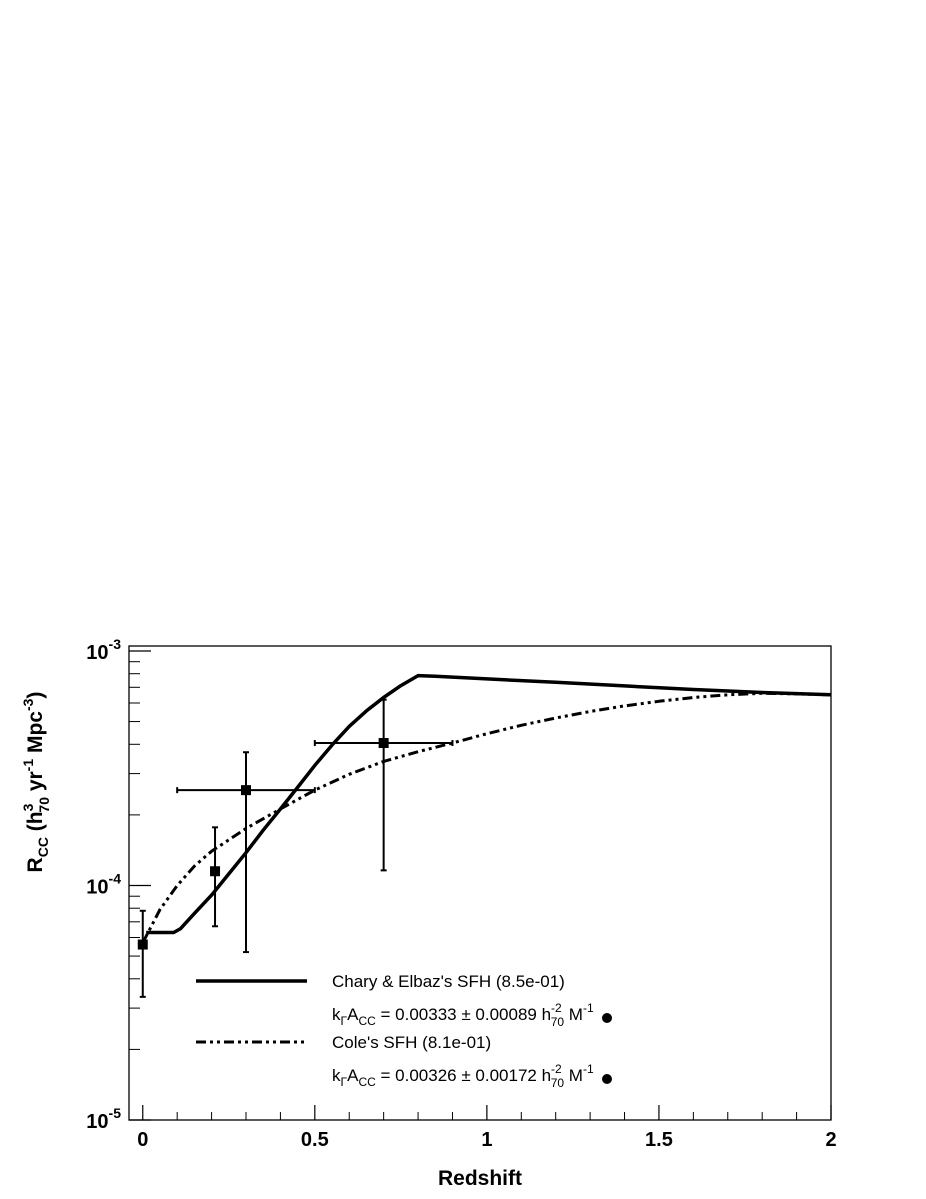 The image size is (926, 1199). Describe the element at coordinates (480, 1178) in the screenshot. I see `x-axis-title: Redshift` at that location.